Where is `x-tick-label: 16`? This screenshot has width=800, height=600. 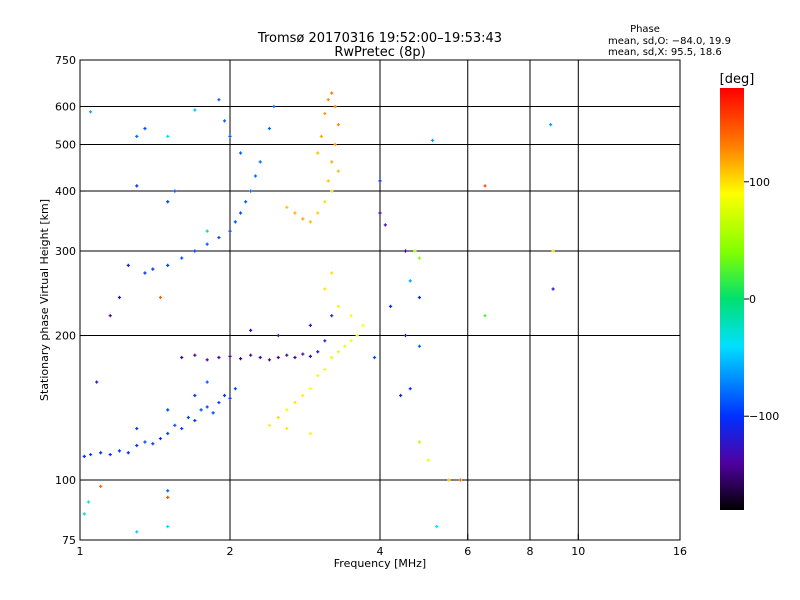
x-tick-label: 16 is located at coordinates (680, 551).